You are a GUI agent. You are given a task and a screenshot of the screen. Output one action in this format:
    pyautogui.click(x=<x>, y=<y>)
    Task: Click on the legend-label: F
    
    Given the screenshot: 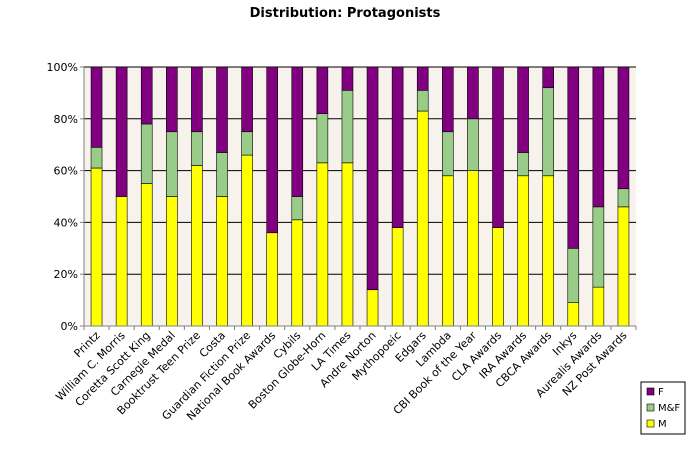 What is the action you would take?
    pyautogui.click(x=661, y=392)
    